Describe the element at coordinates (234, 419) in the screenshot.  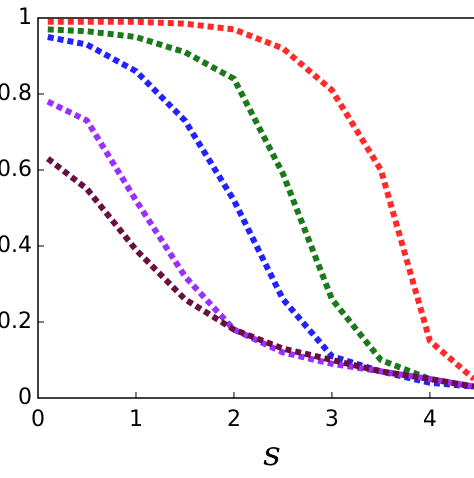
I see `x-tick-label: 2` at that location.